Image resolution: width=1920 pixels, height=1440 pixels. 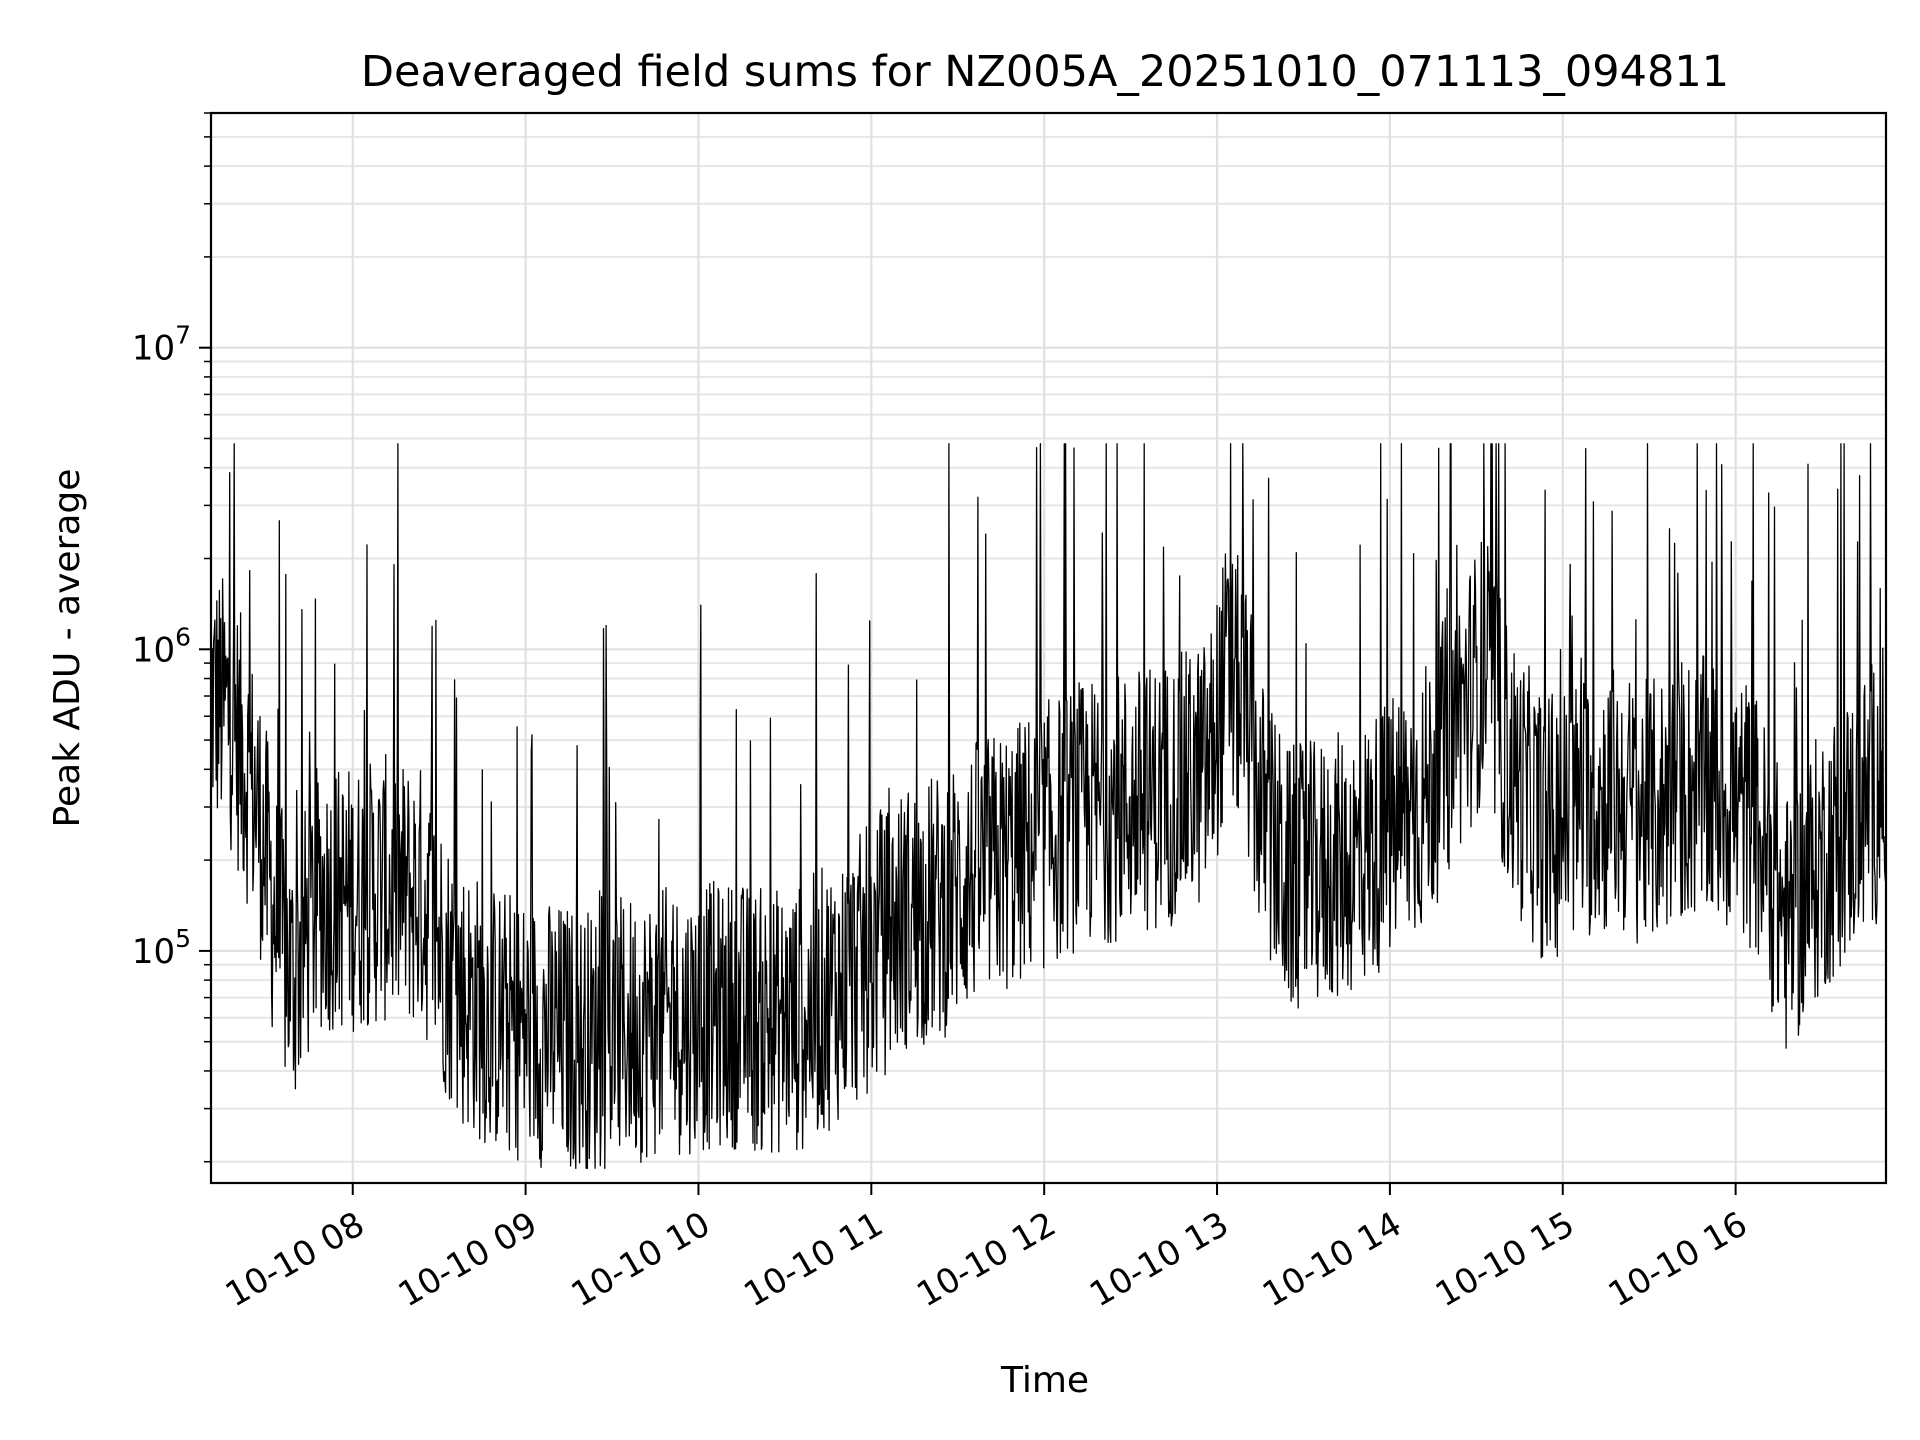 What do you see at coordinates (161, 345) in the screenshot?
I see `y-tick-label: 10⁷` at bounding box center [161, 345].